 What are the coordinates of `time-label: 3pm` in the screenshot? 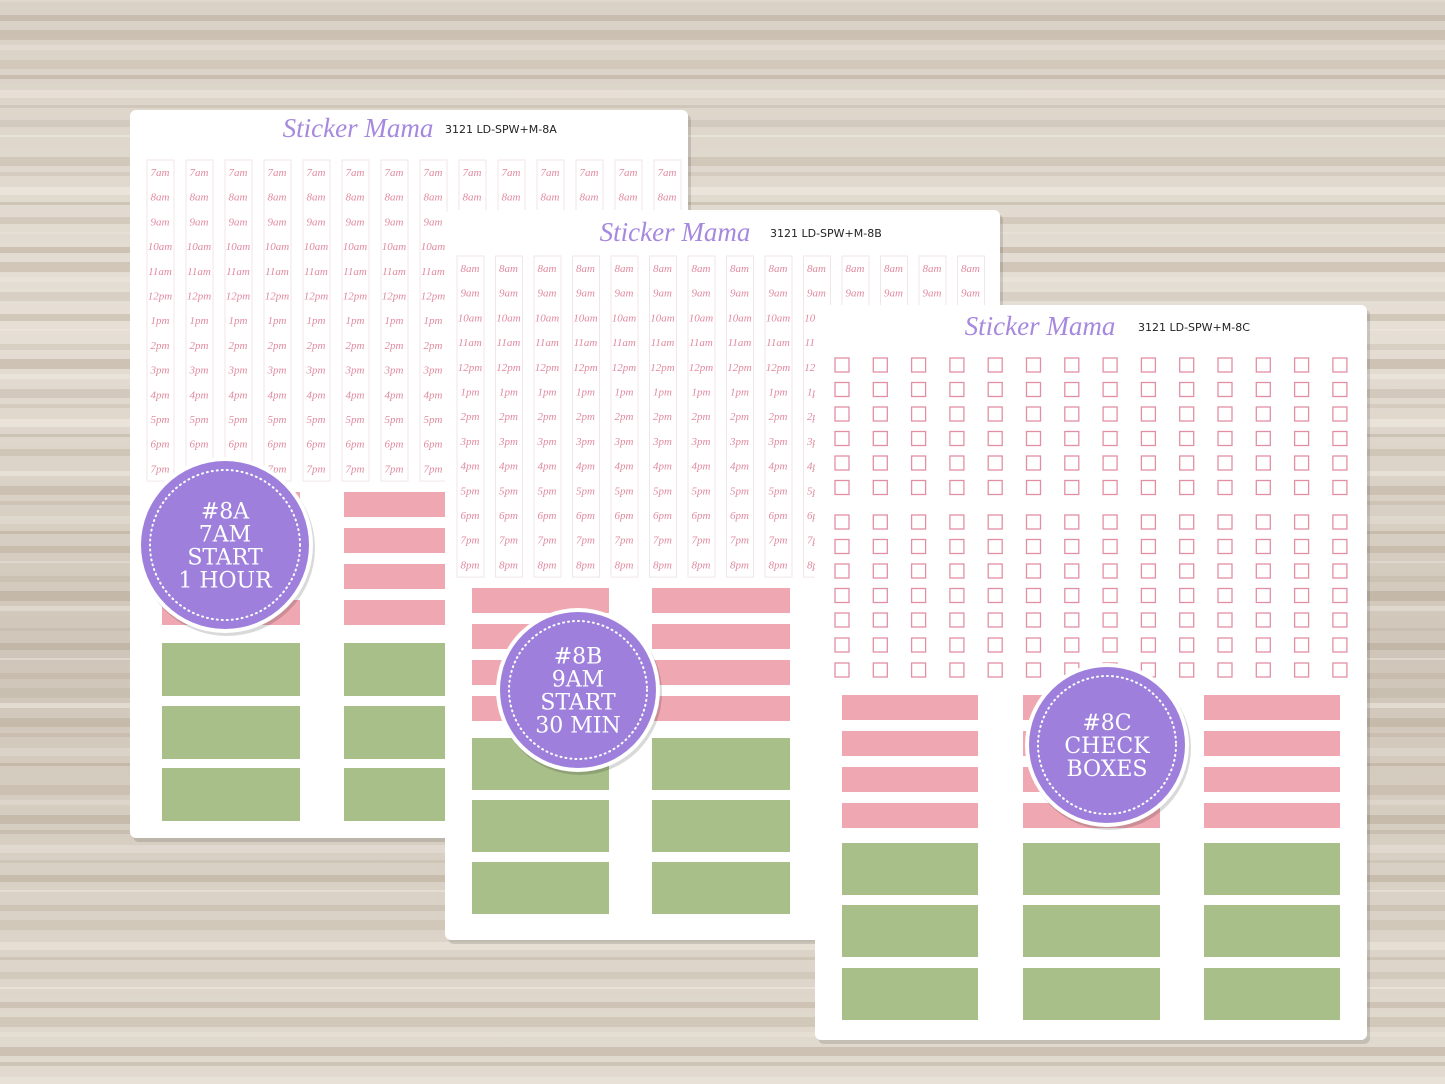 It's located at (199, 371).